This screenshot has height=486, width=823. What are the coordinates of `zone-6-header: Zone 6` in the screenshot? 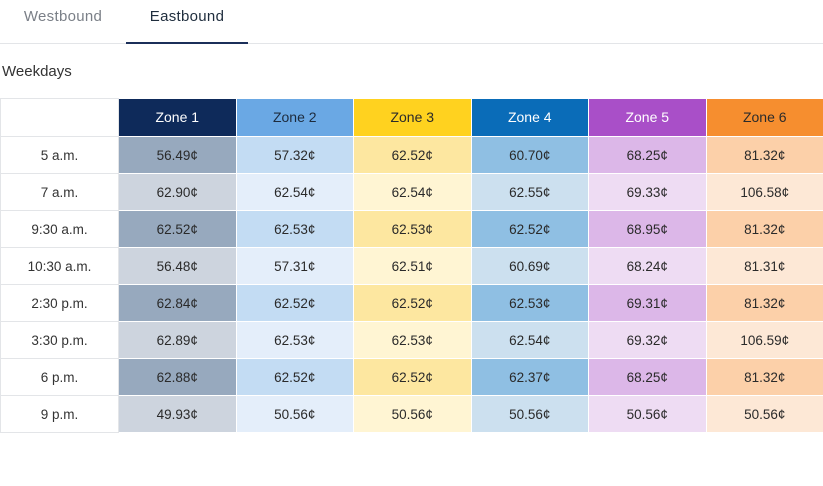 It's located at (764, 117).